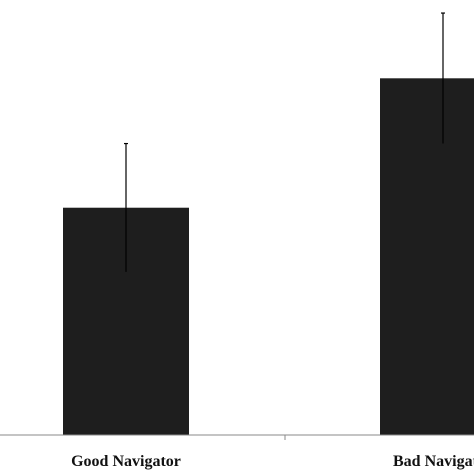 The width and height of the screenshot is (474, 474). I want to click on x-tick-label-2: Bad Navigator, so click(433, 461).